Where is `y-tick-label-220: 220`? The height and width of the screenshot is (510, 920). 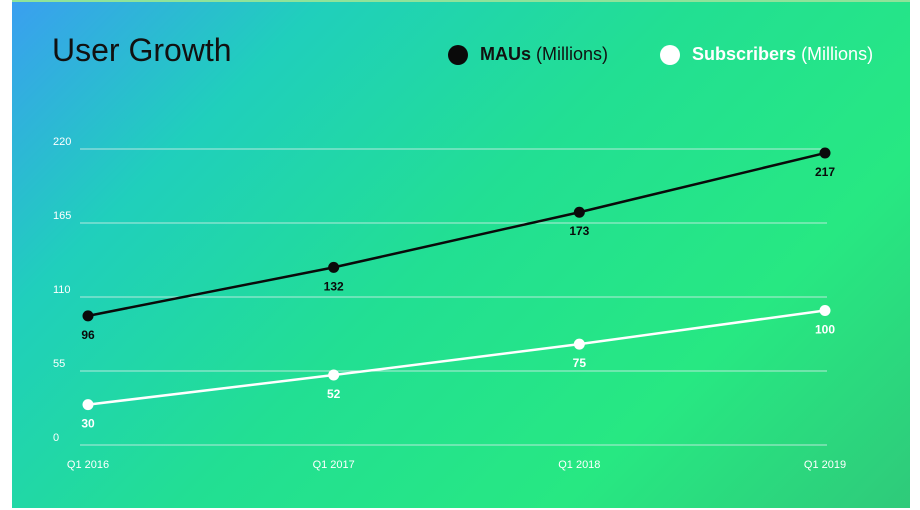
y-tick-label-220: 220 is located at coordinates (62, 142).